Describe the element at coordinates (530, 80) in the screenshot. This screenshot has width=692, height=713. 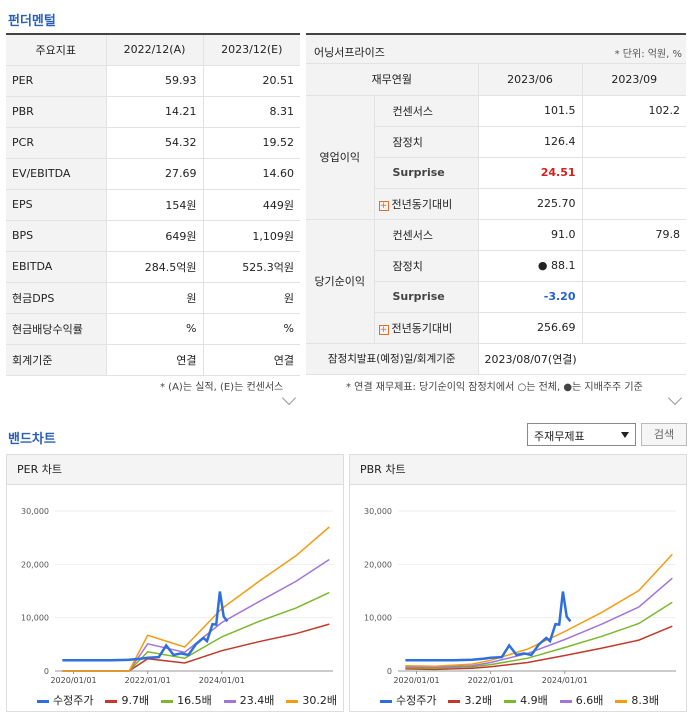
I see `col-header: 2023/06` at that location.